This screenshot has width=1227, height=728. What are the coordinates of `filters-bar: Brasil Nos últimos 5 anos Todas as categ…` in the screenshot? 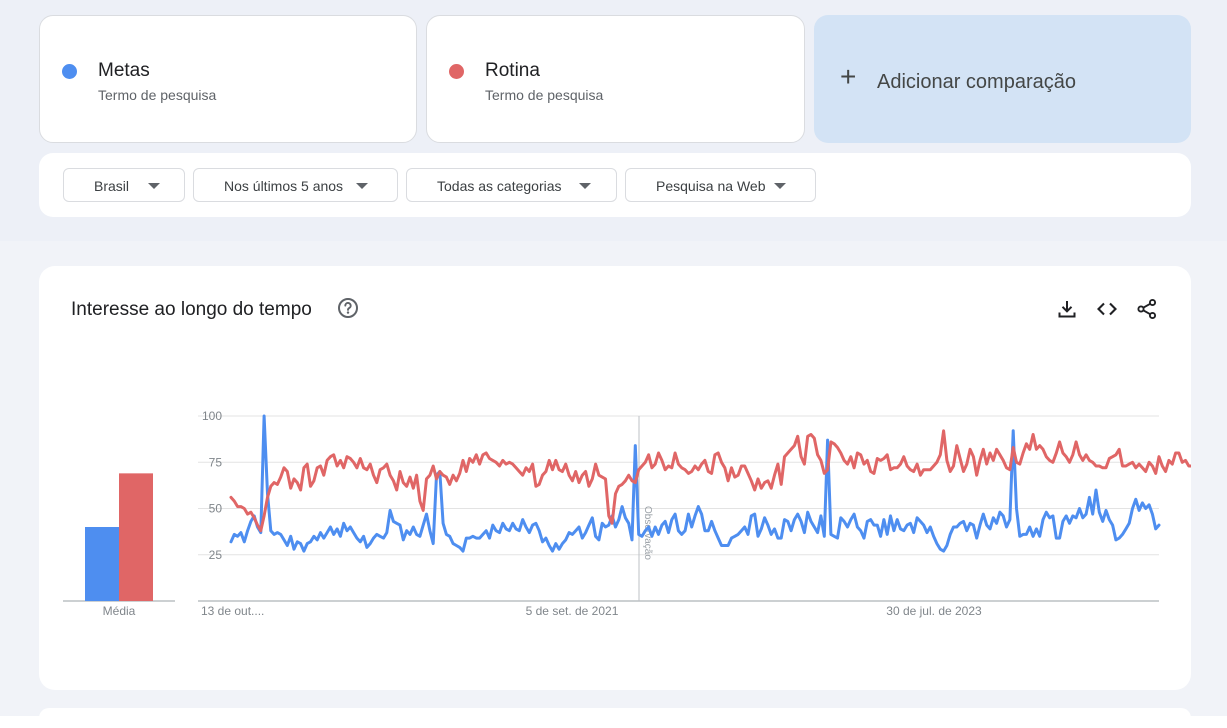 It's located at (615, 185).